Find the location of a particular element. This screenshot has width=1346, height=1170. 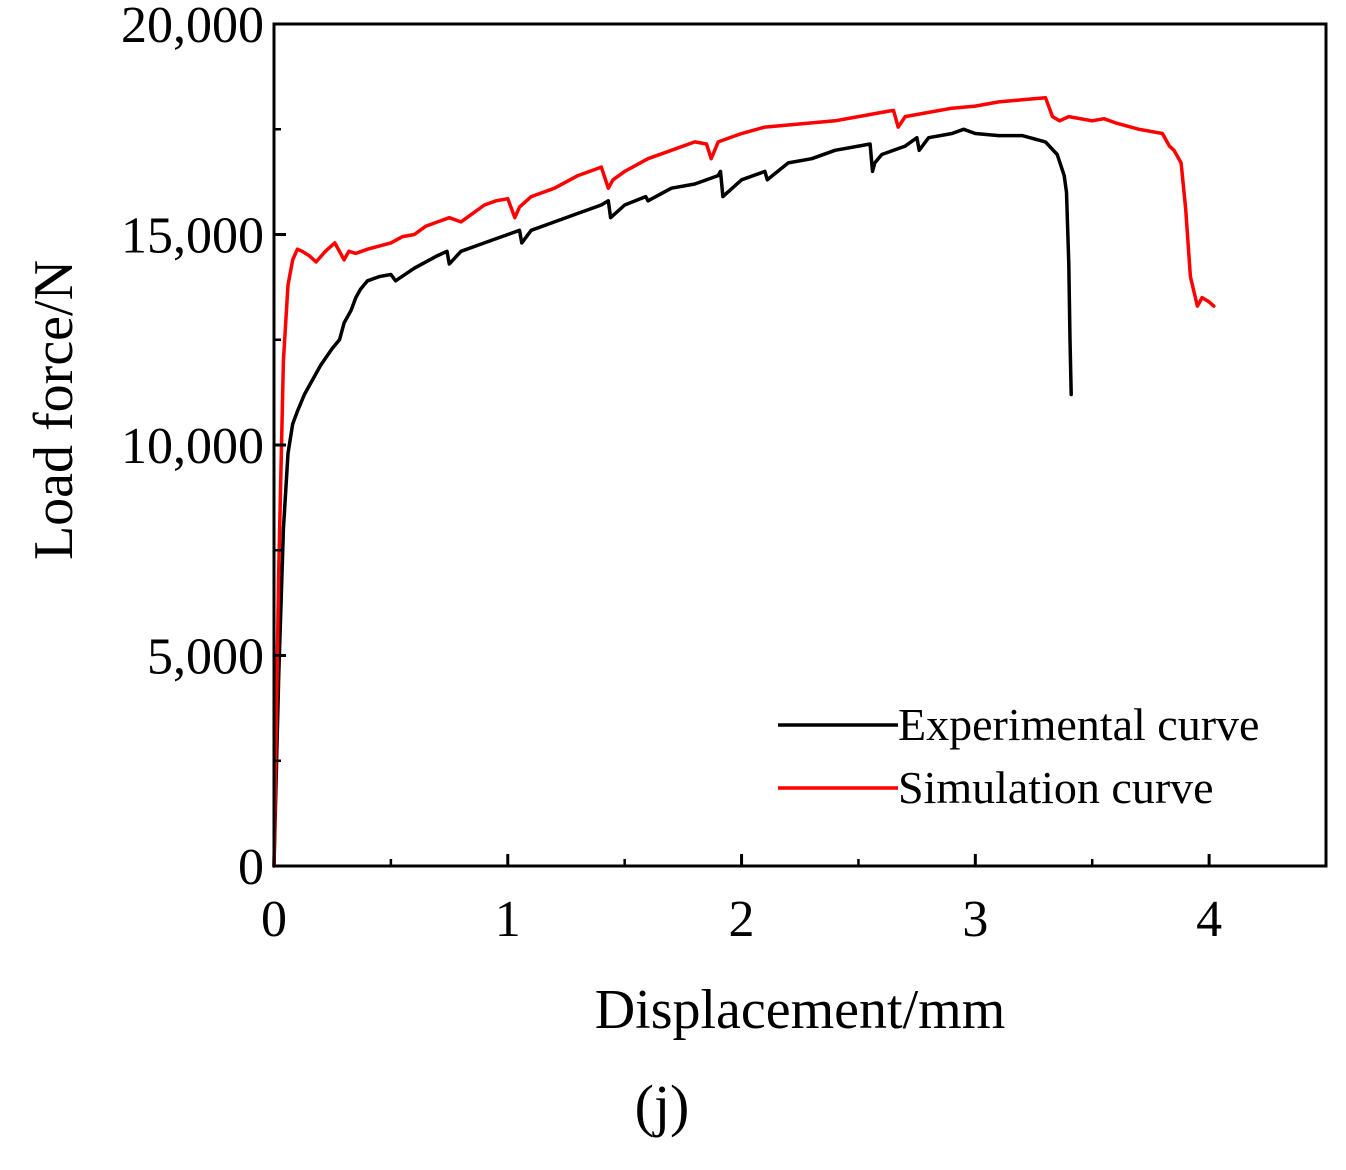

x-tick-label: 2 is located at coordinates (742, 919).